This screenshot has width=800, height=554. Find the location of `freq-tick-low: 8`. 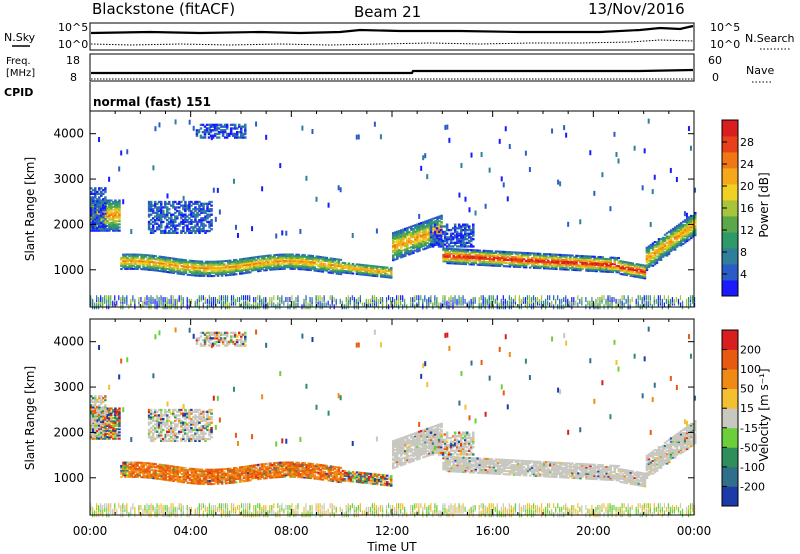

freq-tick-low: 8 is located at coordinates (73, 77).